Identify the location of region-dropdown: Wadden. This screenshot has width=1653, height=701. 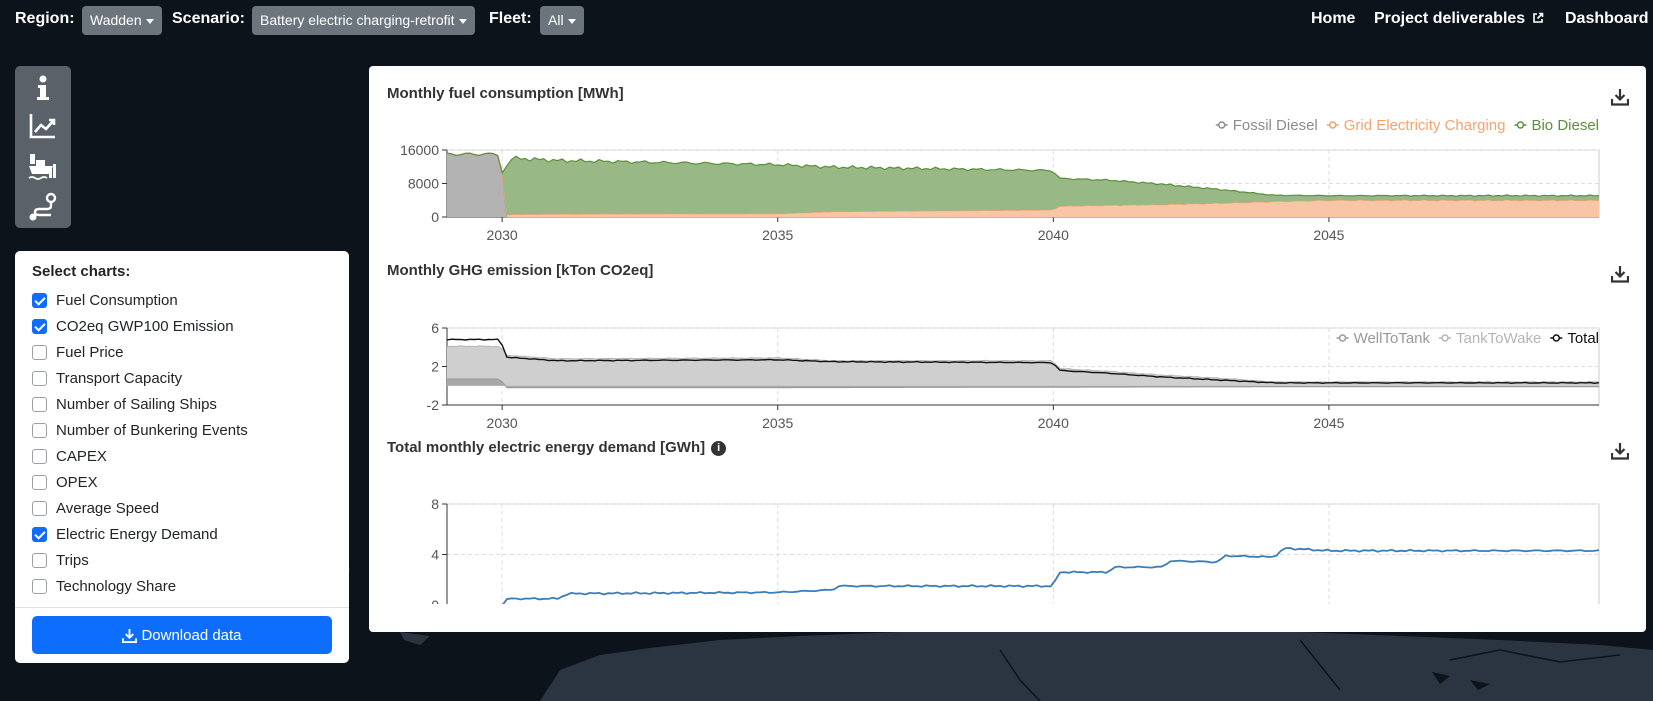
(122, 20).